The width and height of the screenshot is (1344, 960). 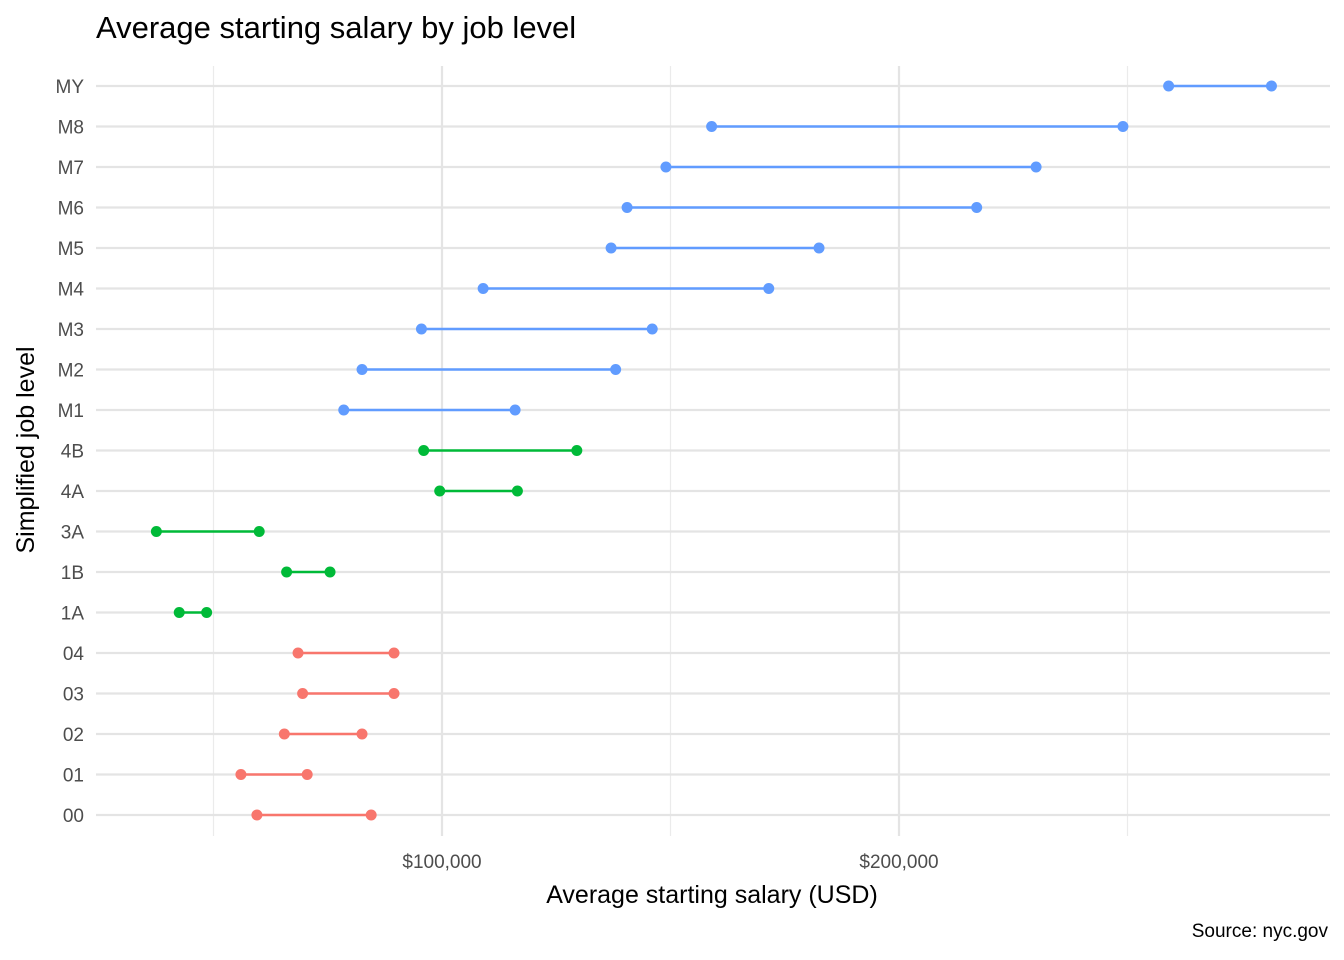 I want to click on point-low-M4, so click(x=483, y=288).